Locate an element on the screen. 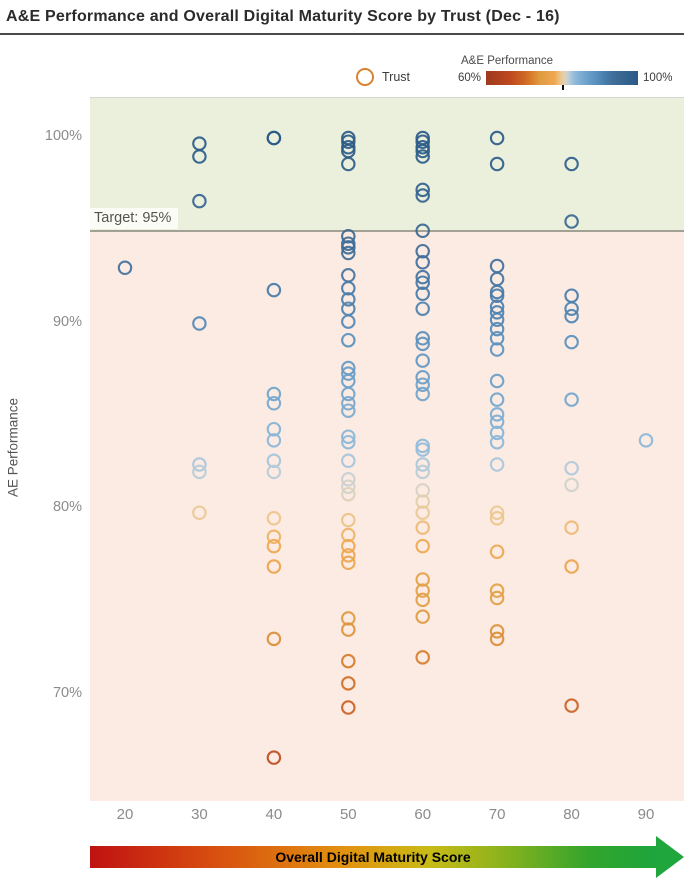 The height and width of the screenshot is (884, 684). legend-trust: Trust is located at coordinates (383, 77).